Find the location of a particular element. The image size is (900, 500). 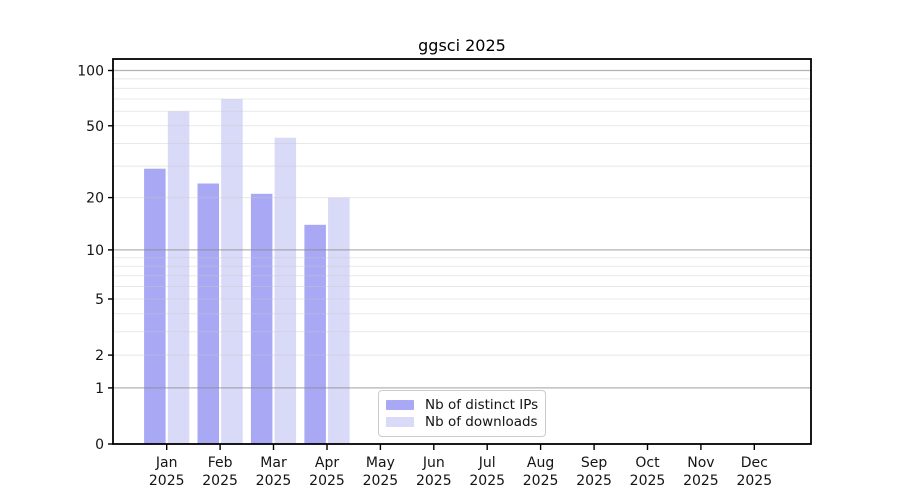

x-tick-label-month: May is located at coordinates (380, 463).